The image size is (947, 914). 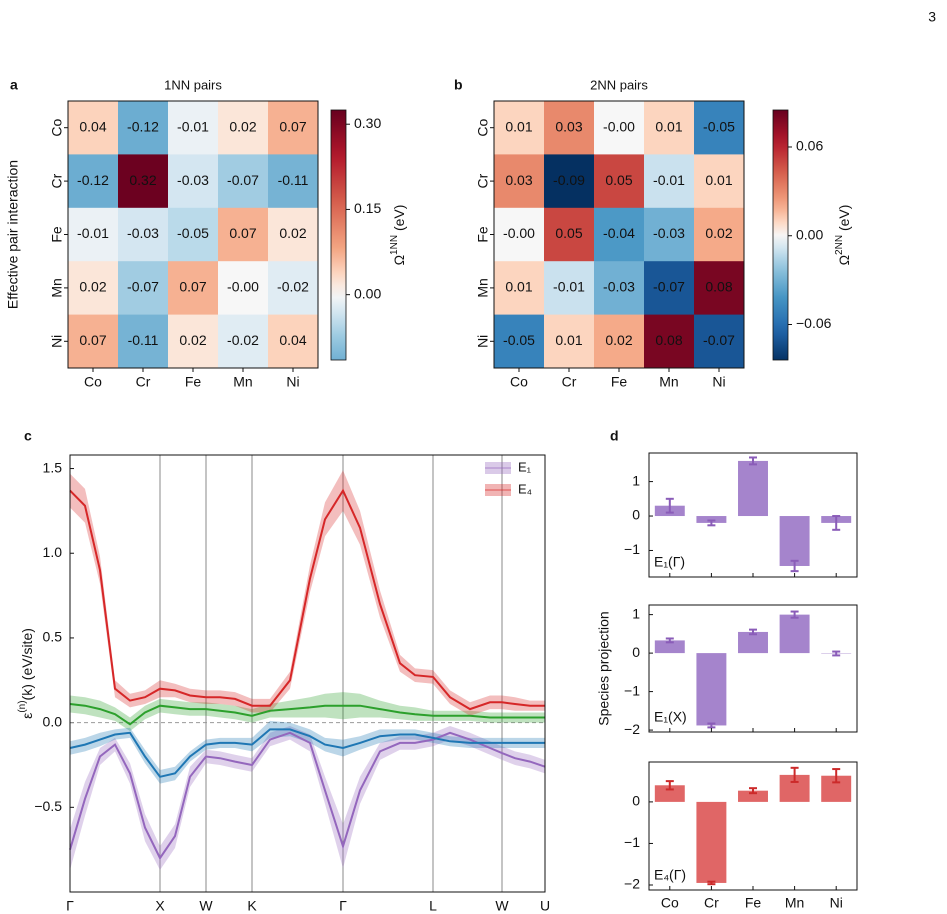 What do you see at coordinates (143, 340) in the screenshot?
I see `cell-label: -0.11` at bounding box center [143, 340].